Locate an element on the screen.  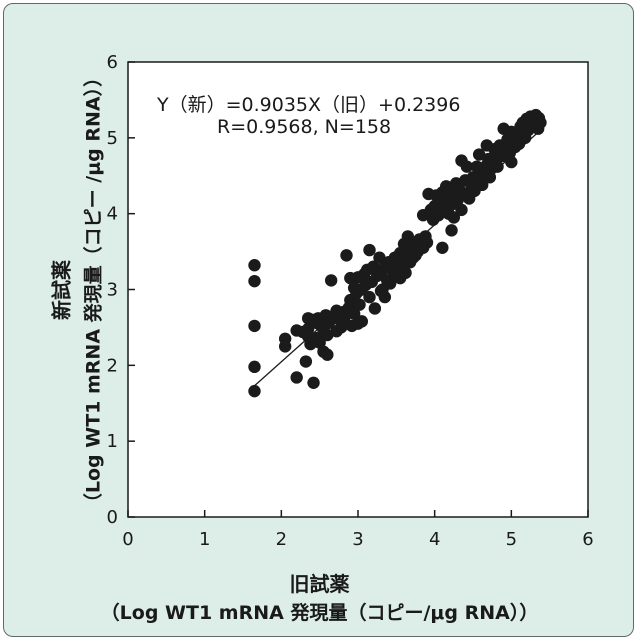
y-tick-label: 4 is located at coordinates (112, 214).